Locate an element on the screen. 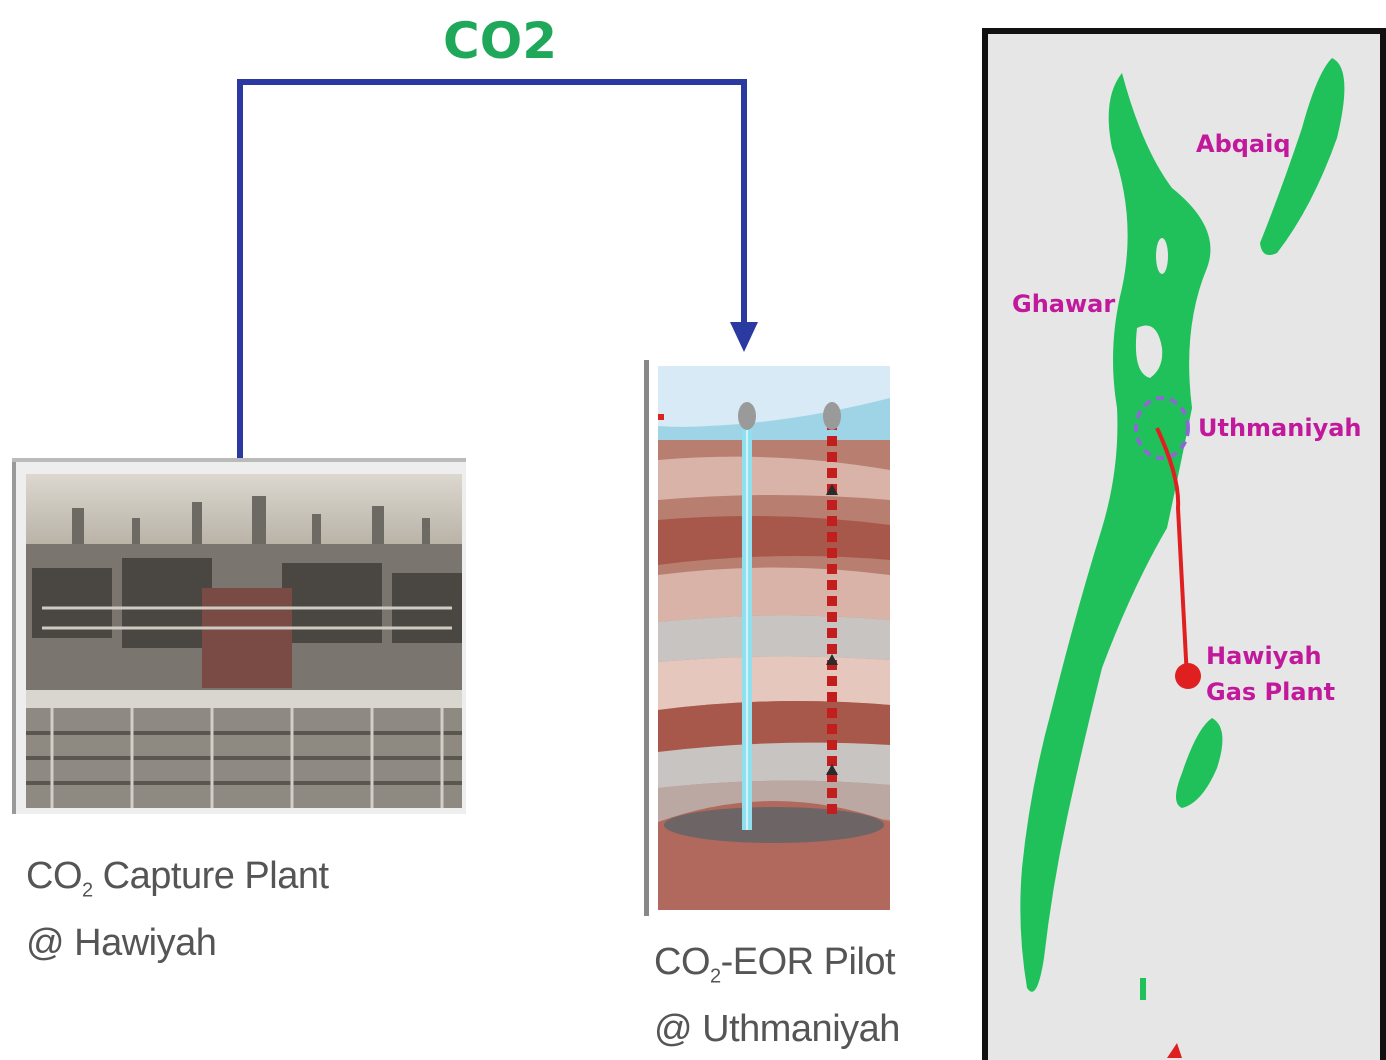  eor-caption-prefix: CO is located at coordinates (682, 962).